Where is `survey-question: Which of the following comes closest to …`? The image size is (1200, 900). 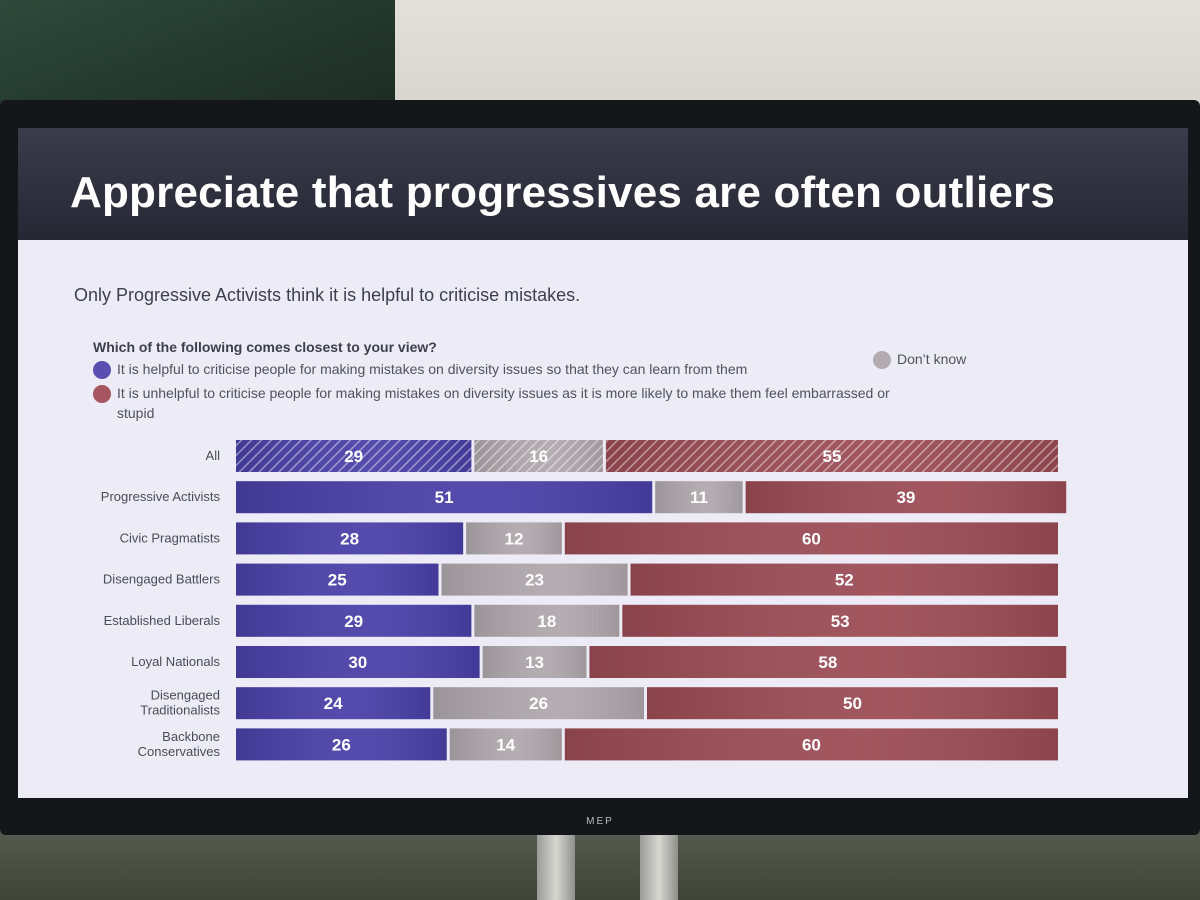
survey-question: Which of the following comes closest to … is located at coordinates (265, 347).